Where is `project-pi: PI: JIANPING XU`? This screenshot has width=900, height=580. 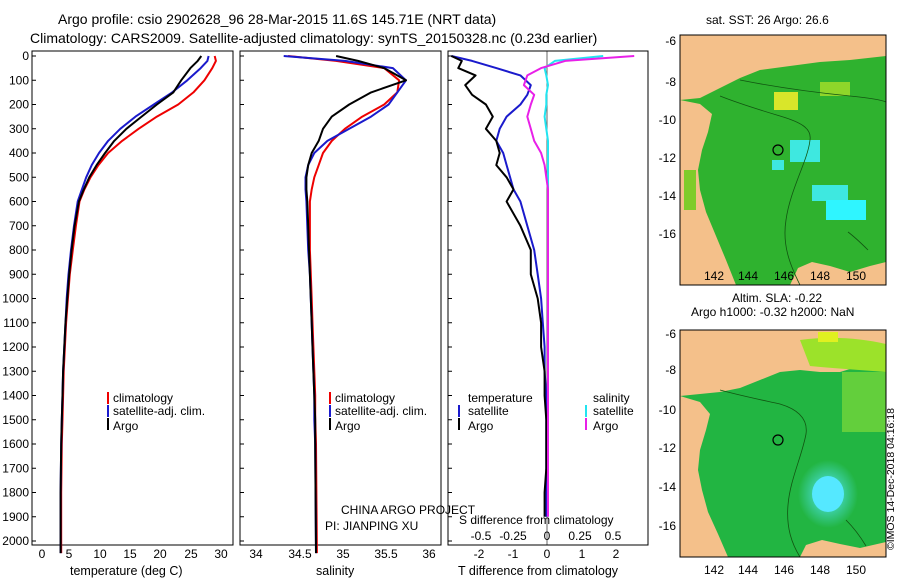 project-pi: PI: JIANPING XU is located at coordinates (371, 526).